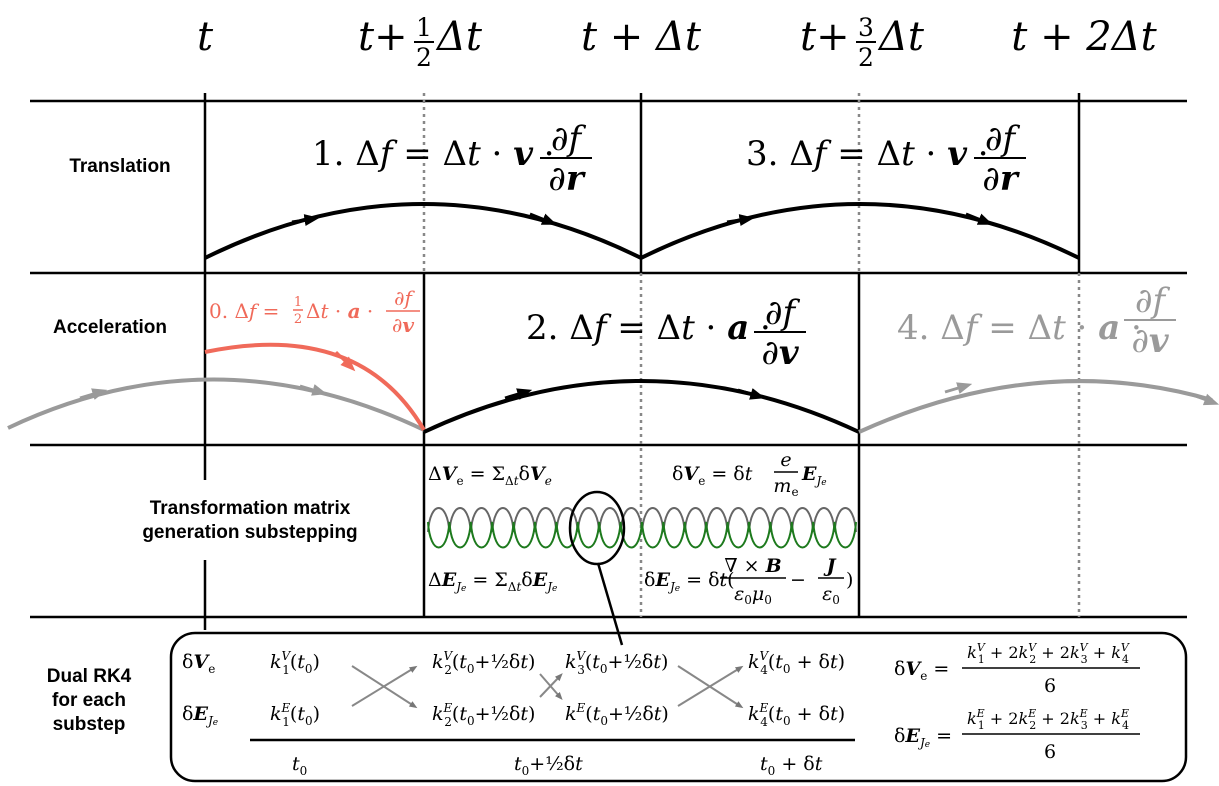  I want to click on svg-text: EJe, so click(814, 475).